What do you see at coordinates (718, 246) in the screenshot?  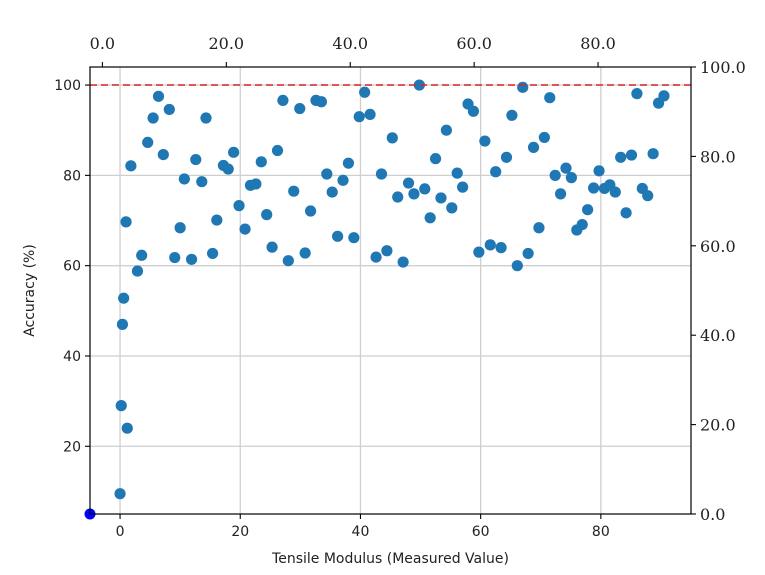 I see `right-tick-label: 60.0` at bounding box center [718, 246].